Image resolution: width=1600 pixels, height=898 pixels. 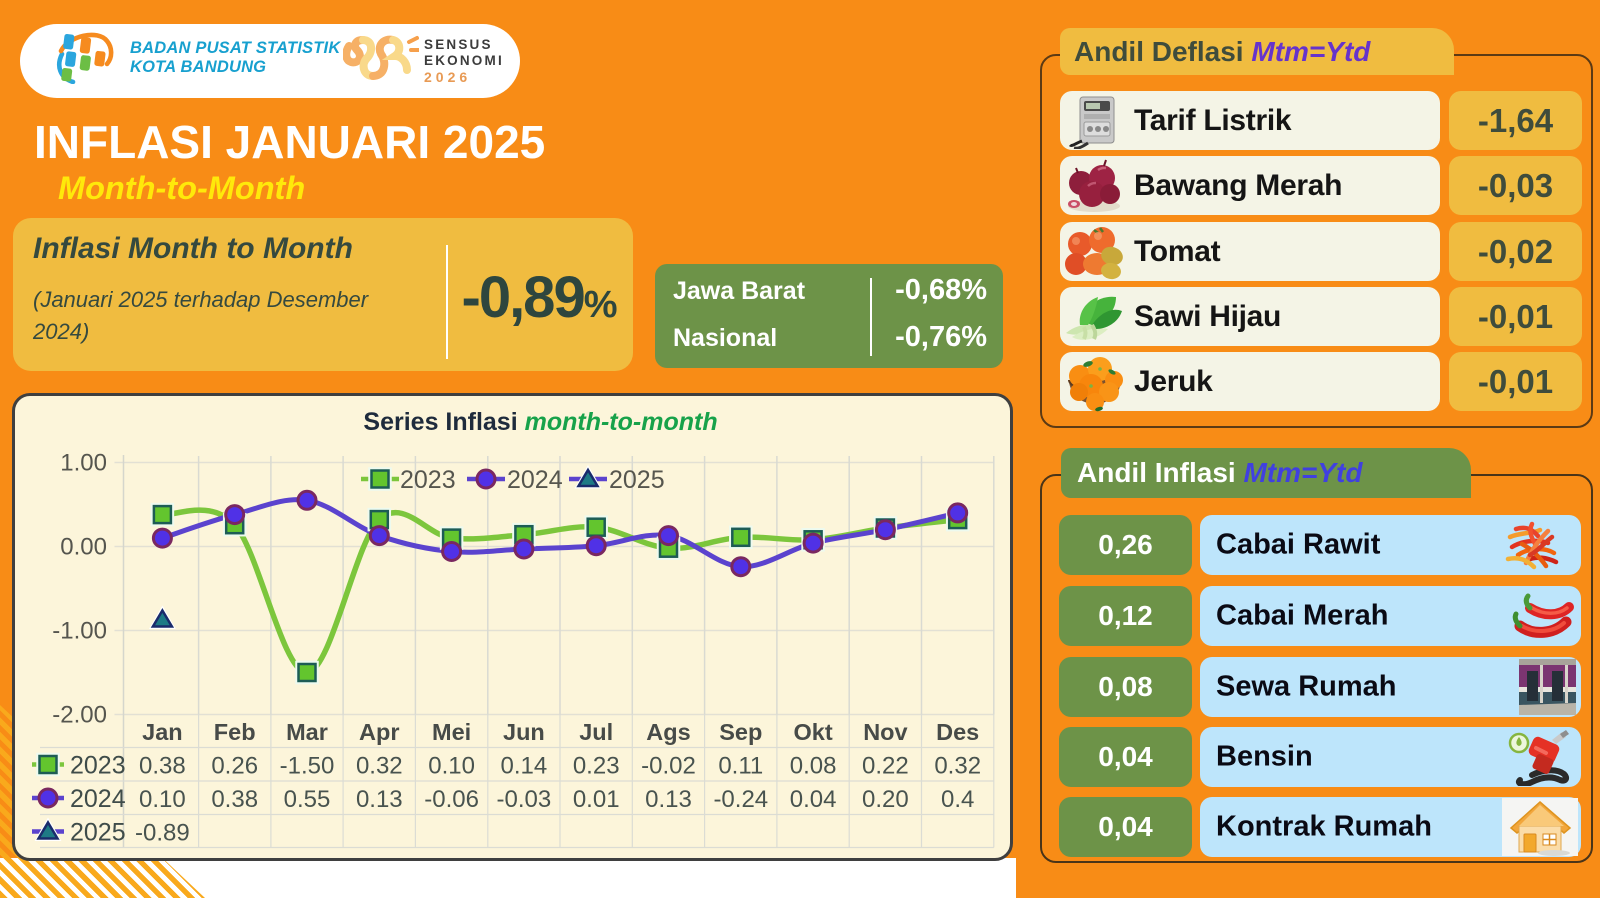 I want to click on svg-text: 0.22, so click(x=885, y=766).